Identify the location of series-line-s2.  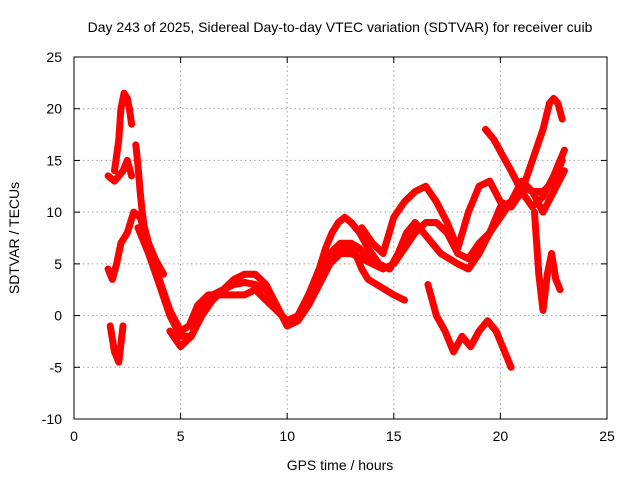
(123, 132).